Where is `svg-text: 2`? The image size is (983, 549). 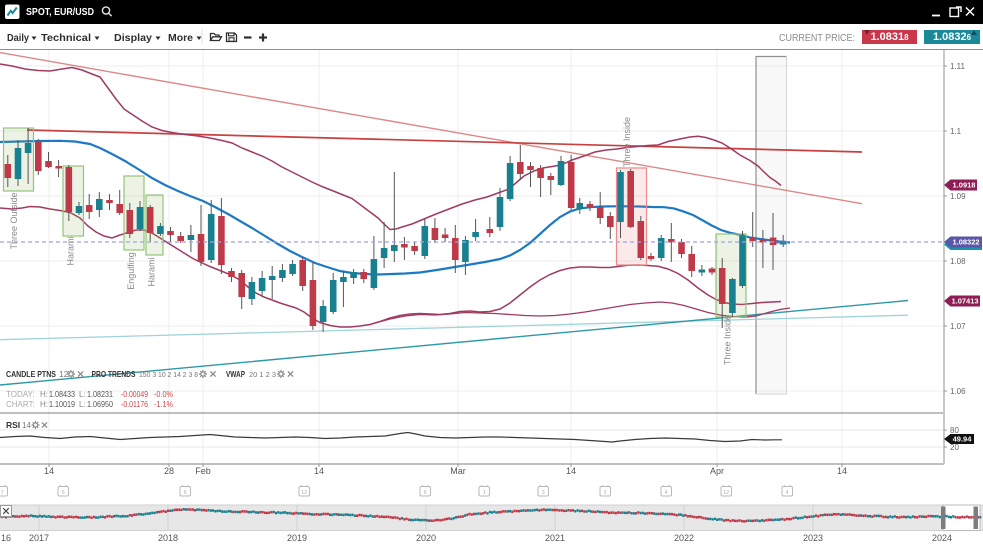 svg-text: 2 is located at coordinates (605, 493).